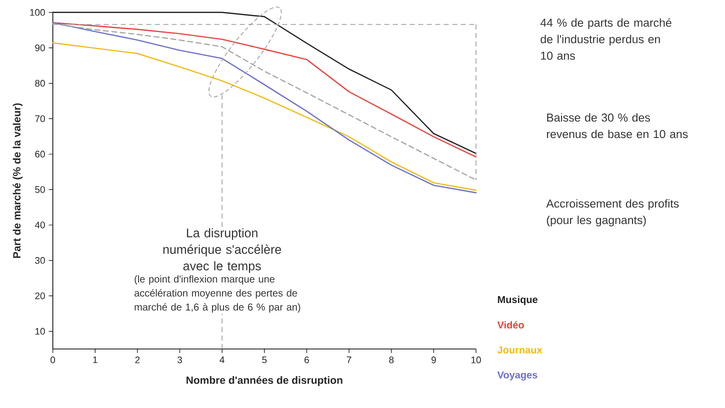 Image resolution: width=725 pixels, height=408 pixels. Describe the element at coordinates (95, 360) in the screenshot. I see `x-tick-label: 1` at that location.